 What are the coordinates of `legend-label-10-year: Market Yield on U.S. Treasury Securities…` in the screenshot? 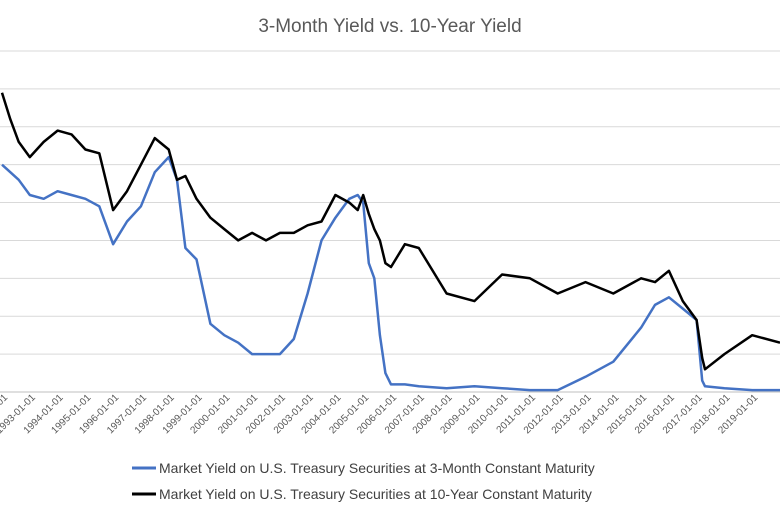 It's located at (375, 494).